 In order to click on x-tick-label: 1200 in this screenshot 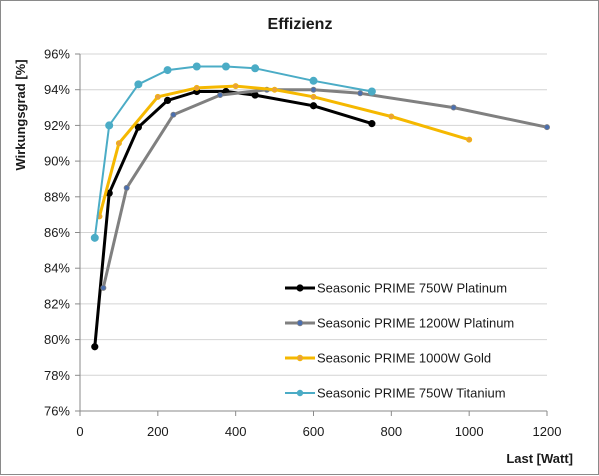, I will do `click(547, 431)`.